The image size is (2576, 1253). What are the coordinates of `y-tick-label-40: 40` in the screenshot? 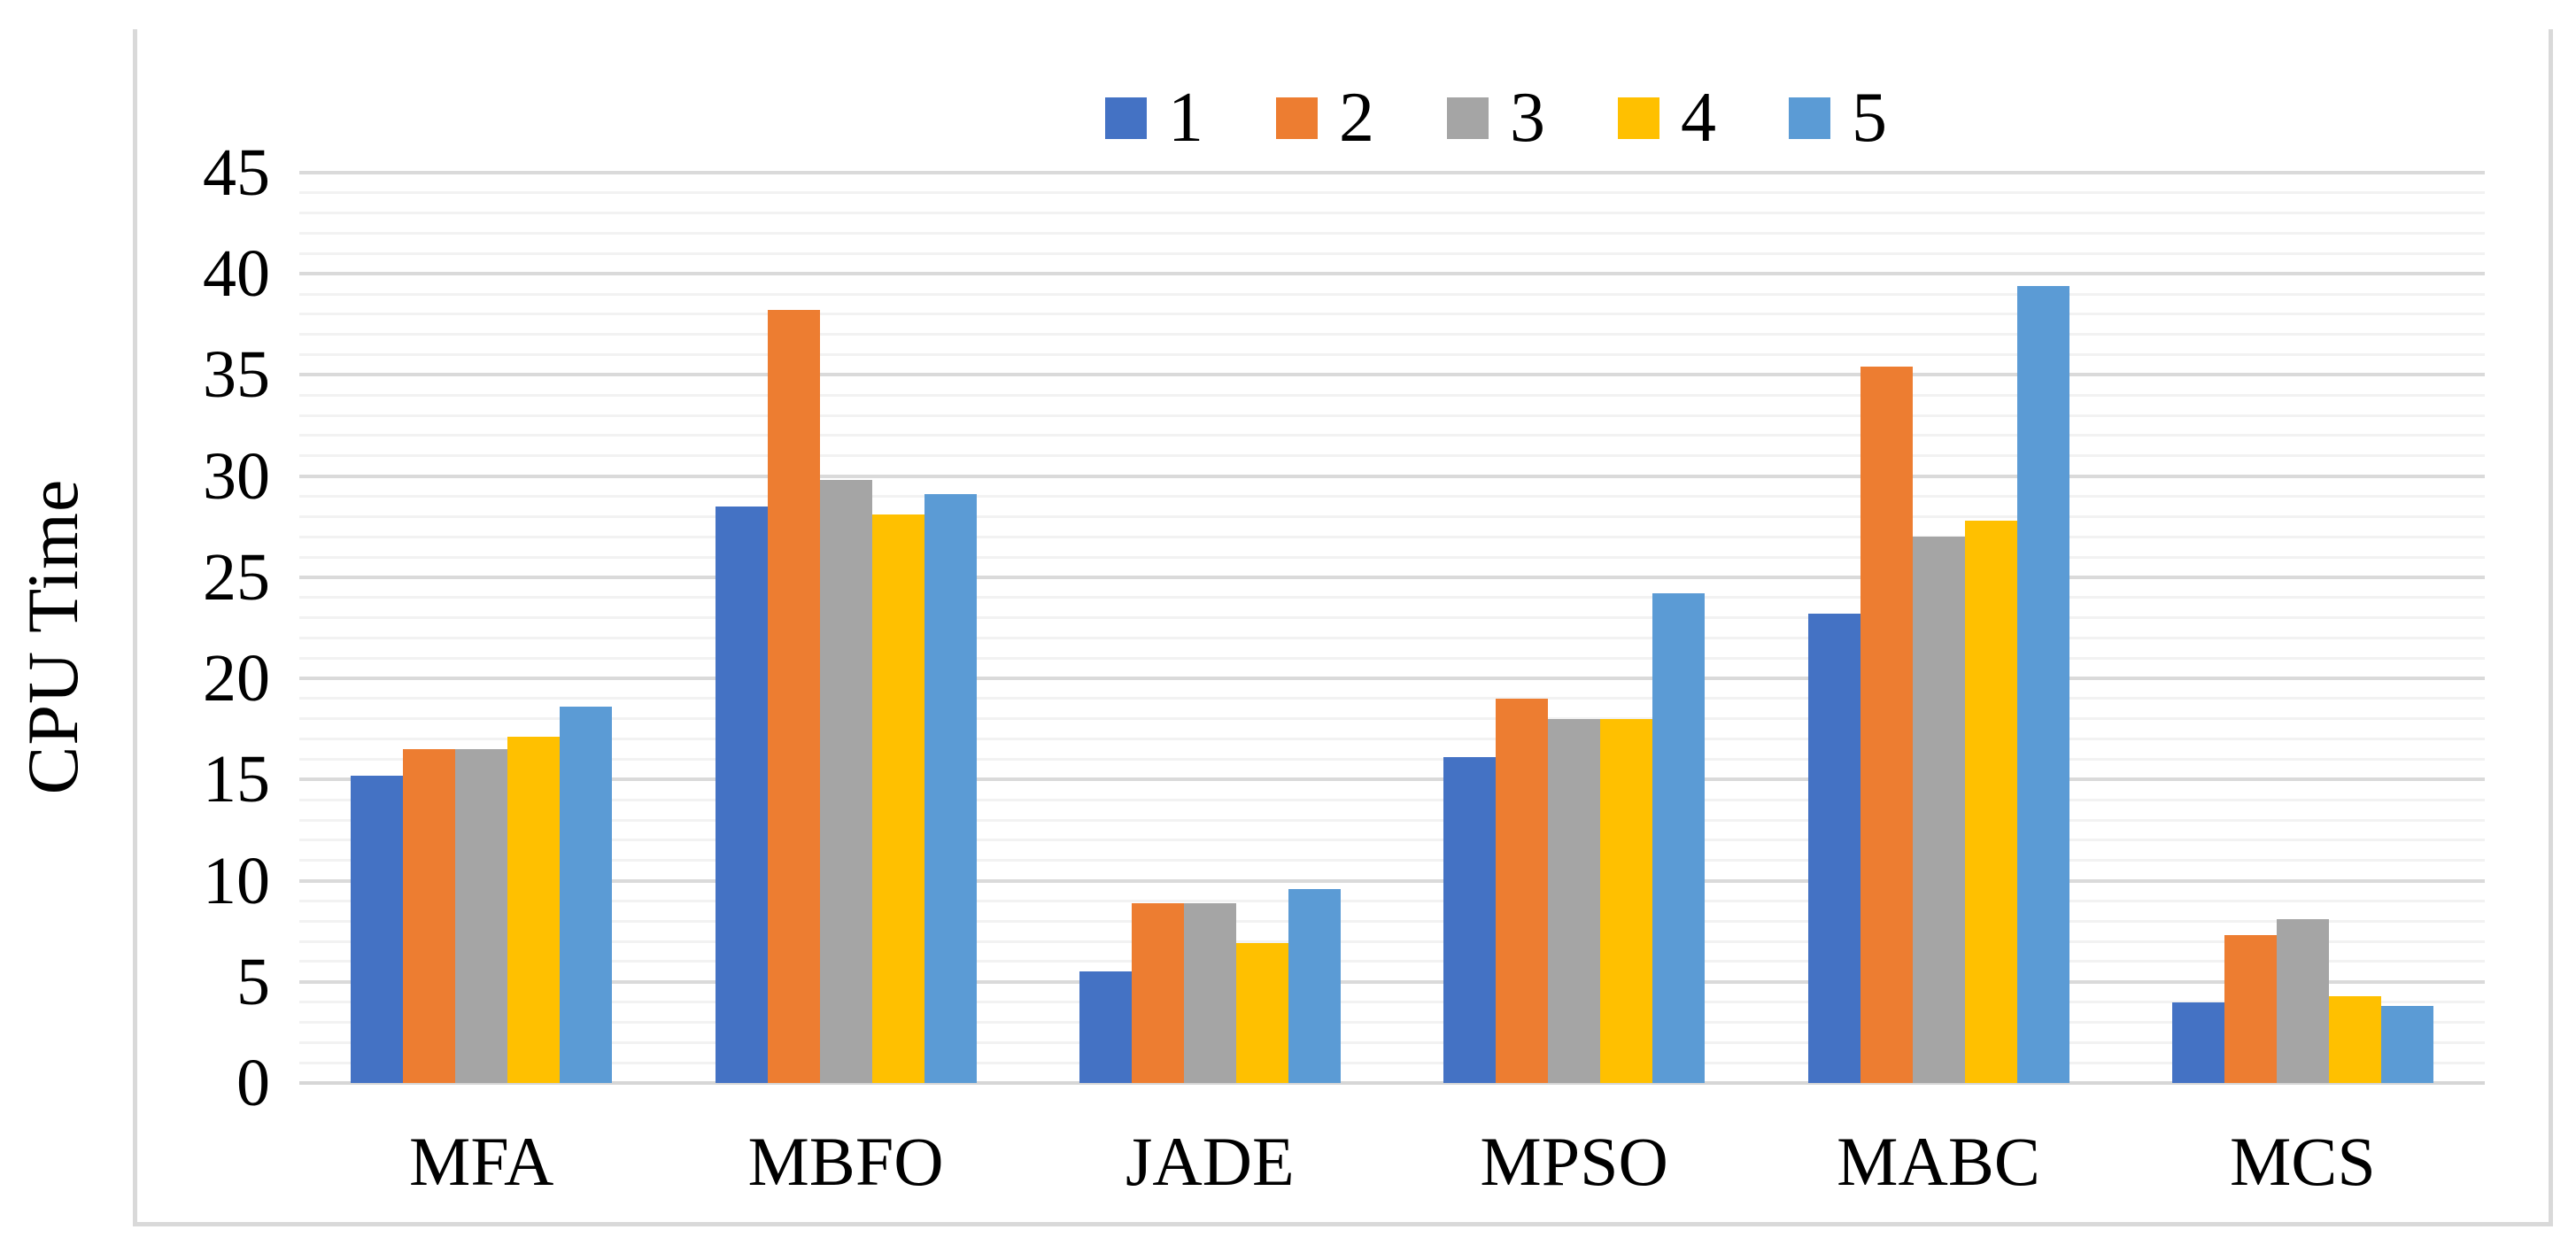 It's located at (236, 274).